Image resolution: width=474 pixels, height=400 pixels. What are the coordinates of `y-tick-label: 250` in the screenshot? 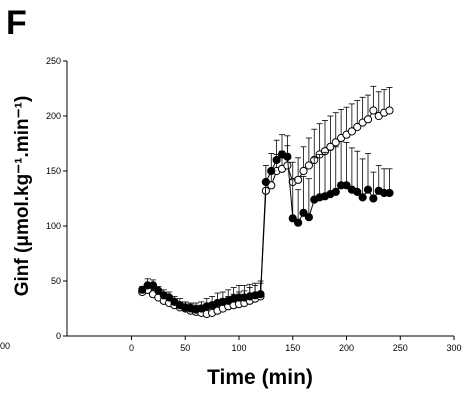 It's located at (53, 61).